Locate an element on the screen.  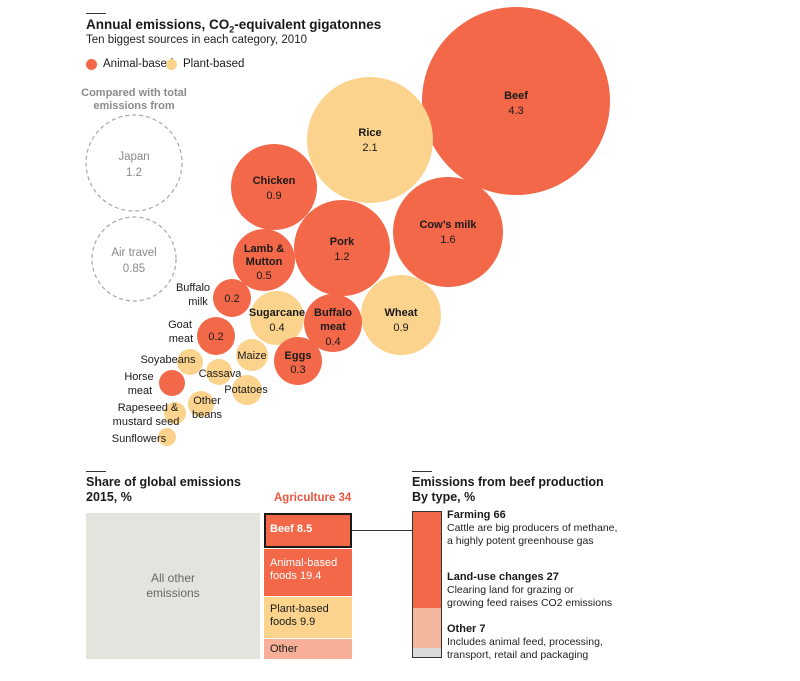
beef-landuse-segment is located at coordinates (427, 628).